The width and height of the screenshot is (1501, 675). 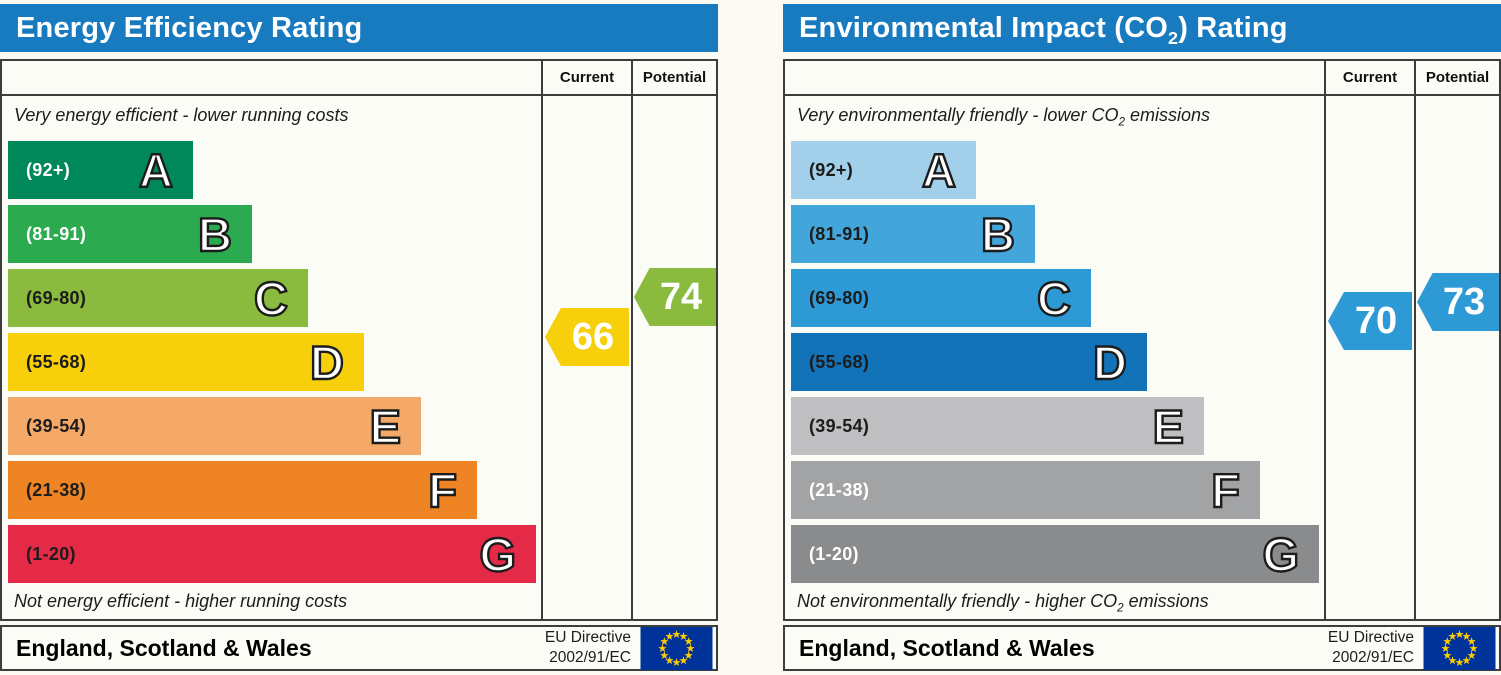 What do you see at coordinates (1376, 320) in the screenshot?
I see `current-rating-value: 70` at bounding box center [1376, 320].